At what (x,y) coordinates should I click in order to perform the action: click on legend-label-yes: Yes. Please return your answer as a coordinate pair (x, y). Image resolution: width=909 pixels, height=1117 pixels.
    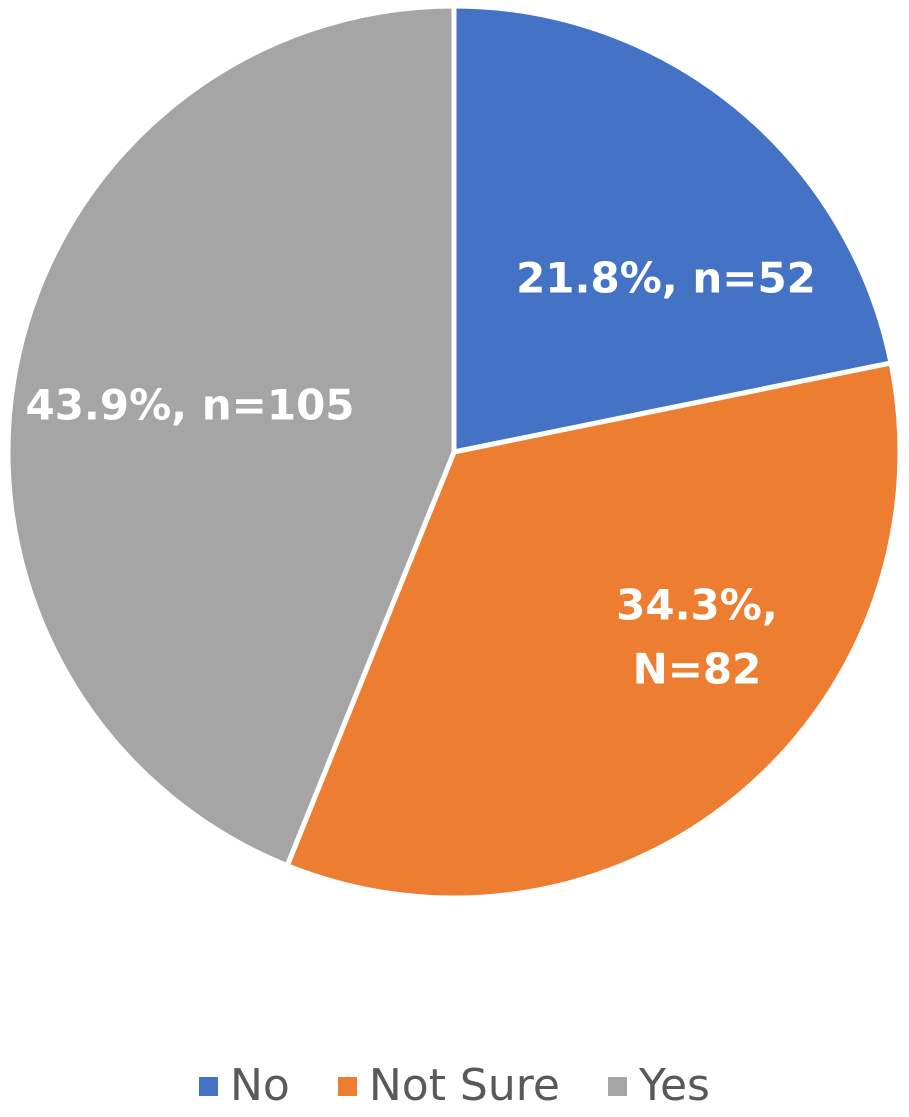
    Looking at the image, I should click on (674, 1085).